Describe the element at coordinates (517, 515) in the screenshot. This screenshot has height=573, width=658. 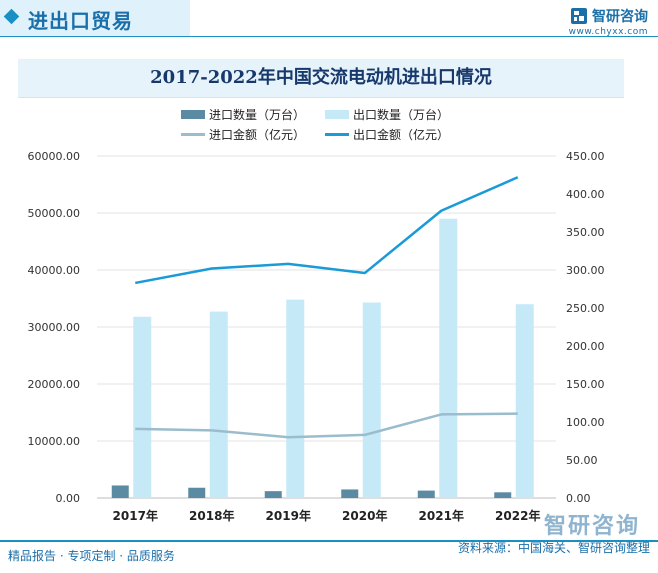
I see `x-tick-label: 2022年` at that location.